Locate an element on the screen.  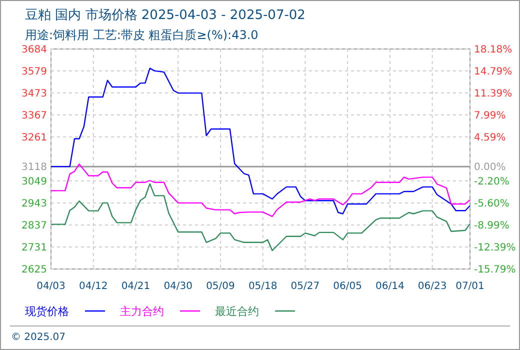
y-tick-label: 3261 is located at coordinates (34, 138).